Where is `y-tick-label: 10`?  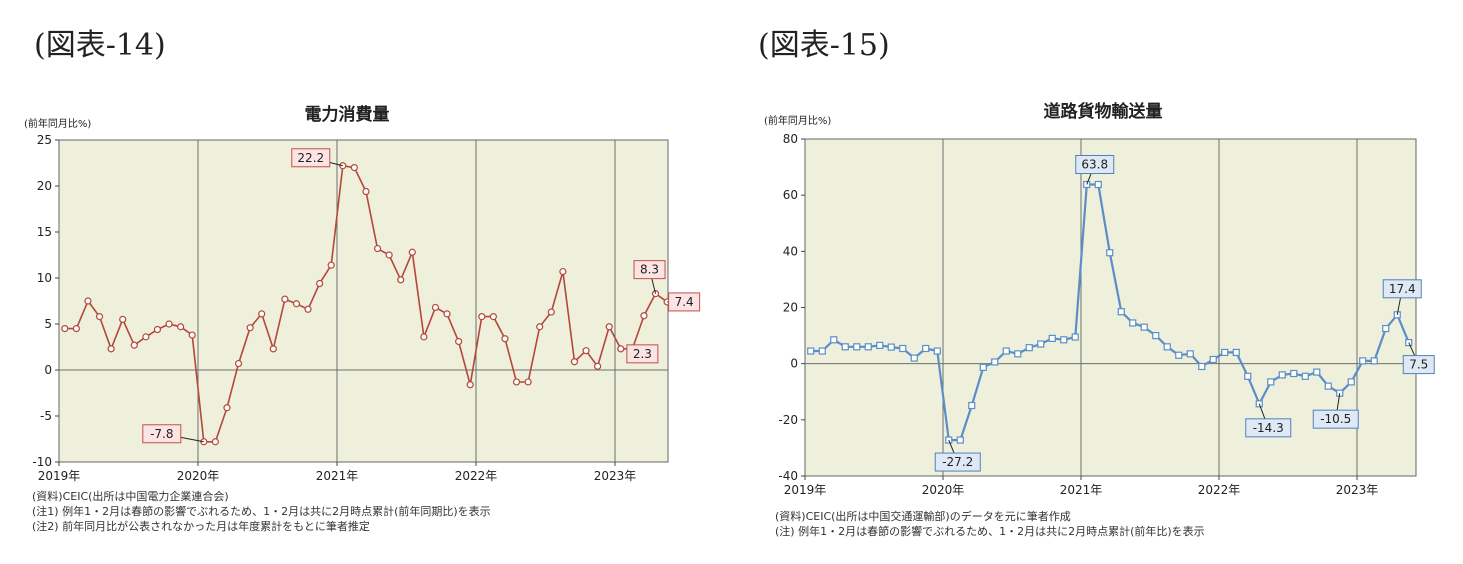
y-tick-label: 10 is located at coordinates (44, 278).